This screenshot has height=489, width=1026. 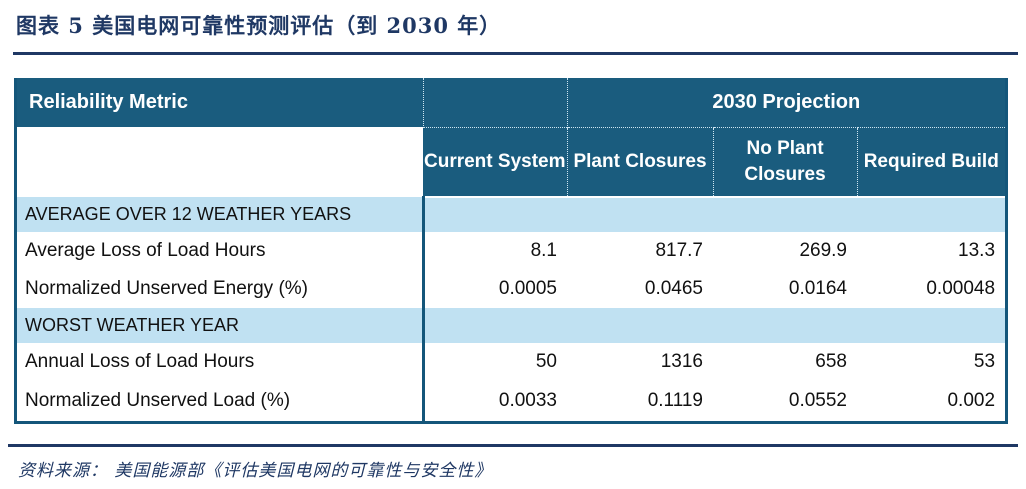 I want to click on title-divider-rule, so click(x=515, y=53).